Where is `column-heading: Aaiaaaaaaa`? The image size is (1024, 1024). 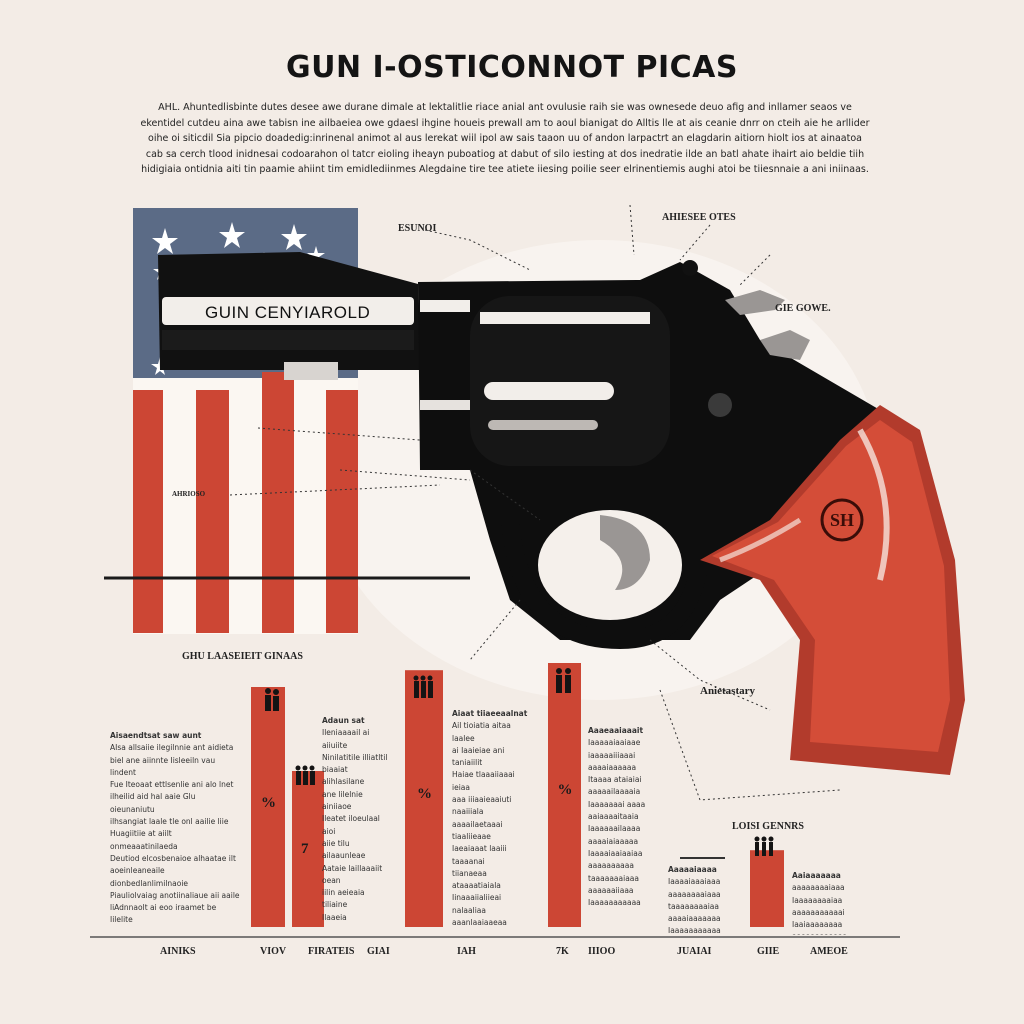
column-heading: Aaiaaaaaaa is located at coordinates (816, 875).